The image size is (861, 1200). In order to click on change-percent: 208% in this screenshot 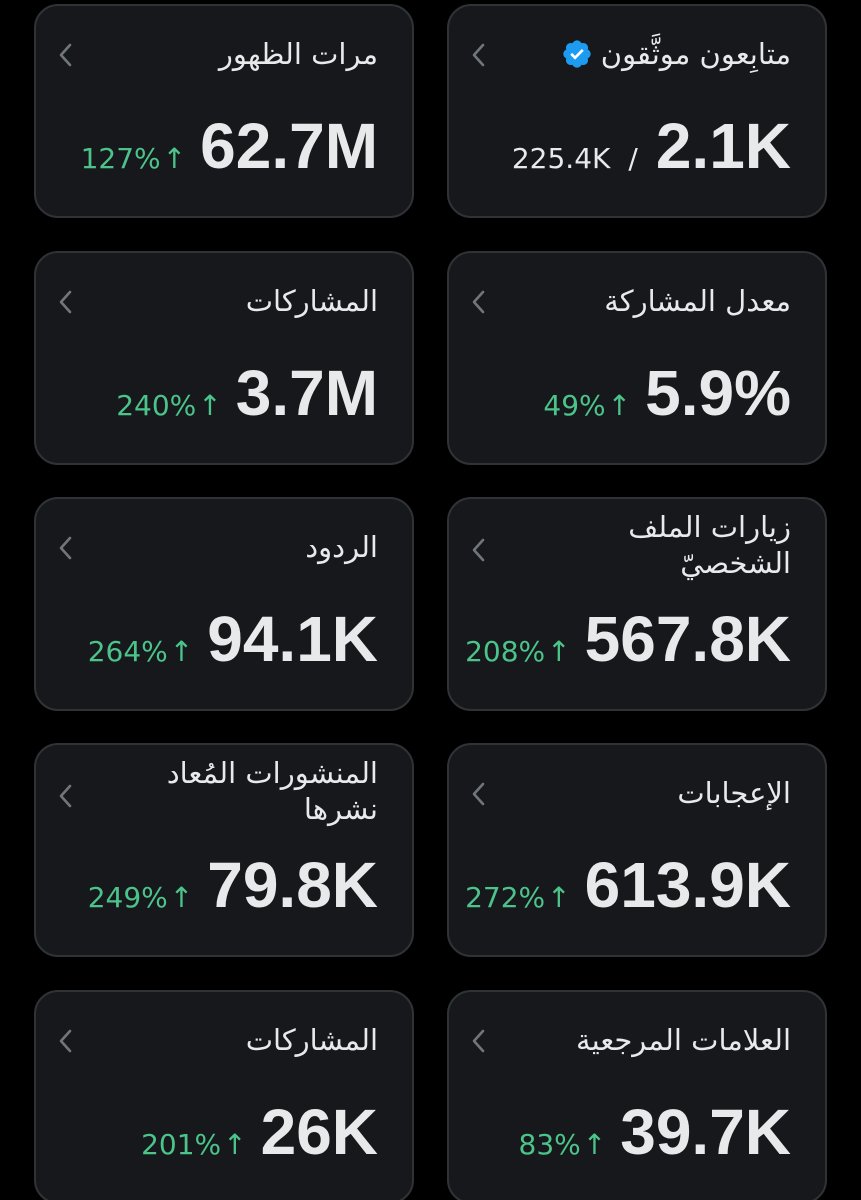, I will do `click(505, 651)`.